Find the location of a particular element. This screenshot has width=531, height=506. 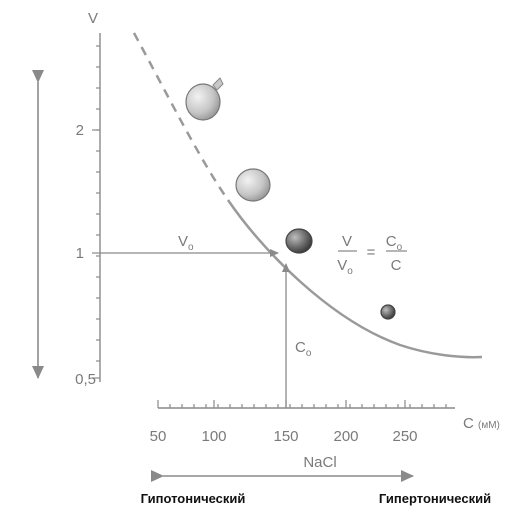

x-tick-label-250: 250 is located at coordinates (404, 436).